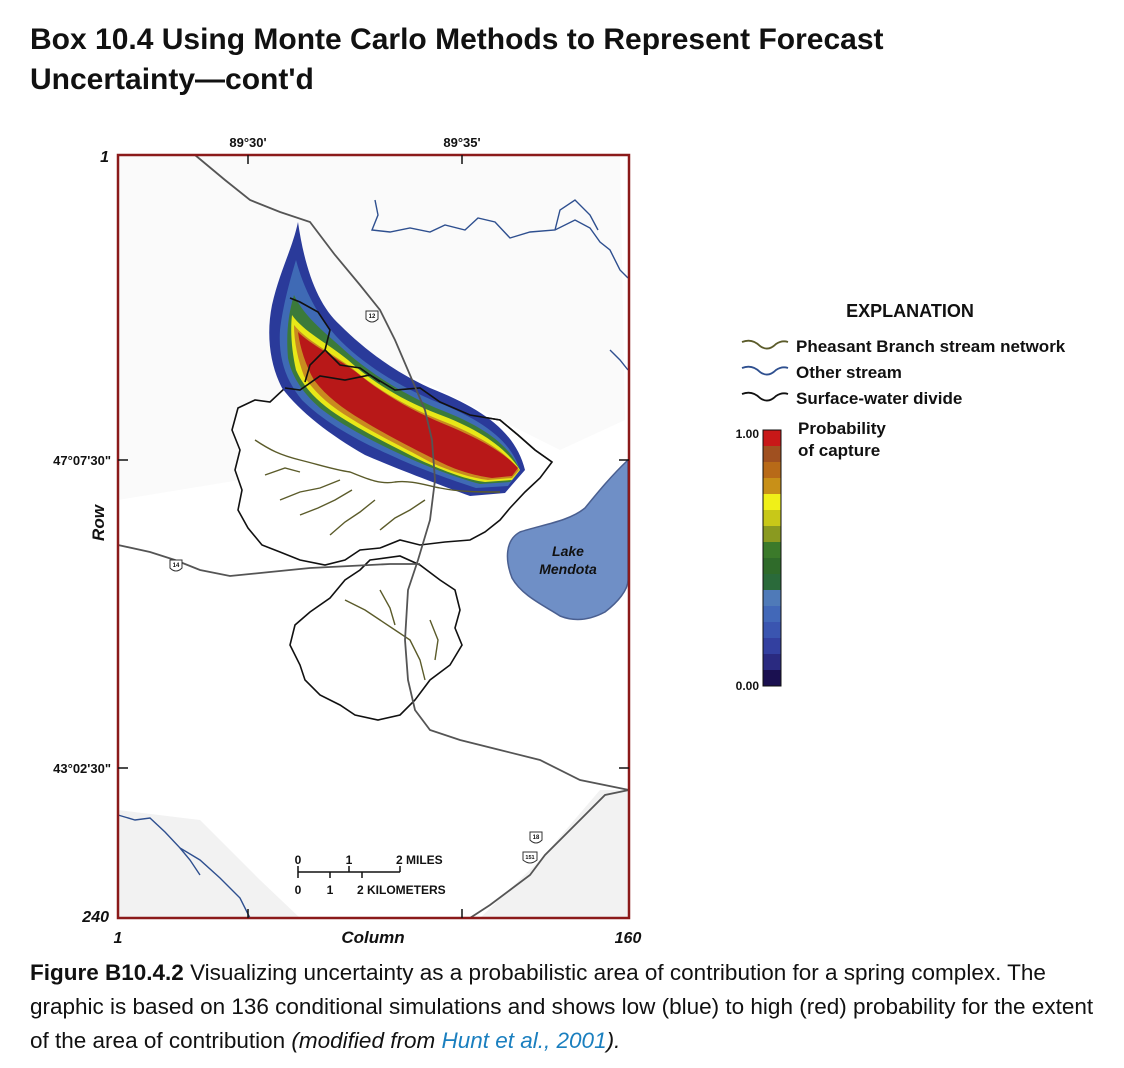  What do you see at coordinates (366, 1040) in the screenshot?
I see `caption-modified-prefix: (modified from` at bounding box center [366, 1040].